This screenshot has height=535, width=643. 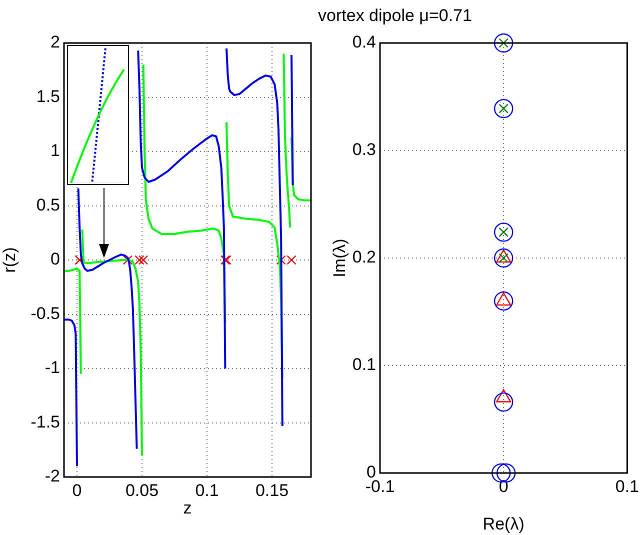 I want to click on y-tick-label: 1, so click(x=55, y=150).